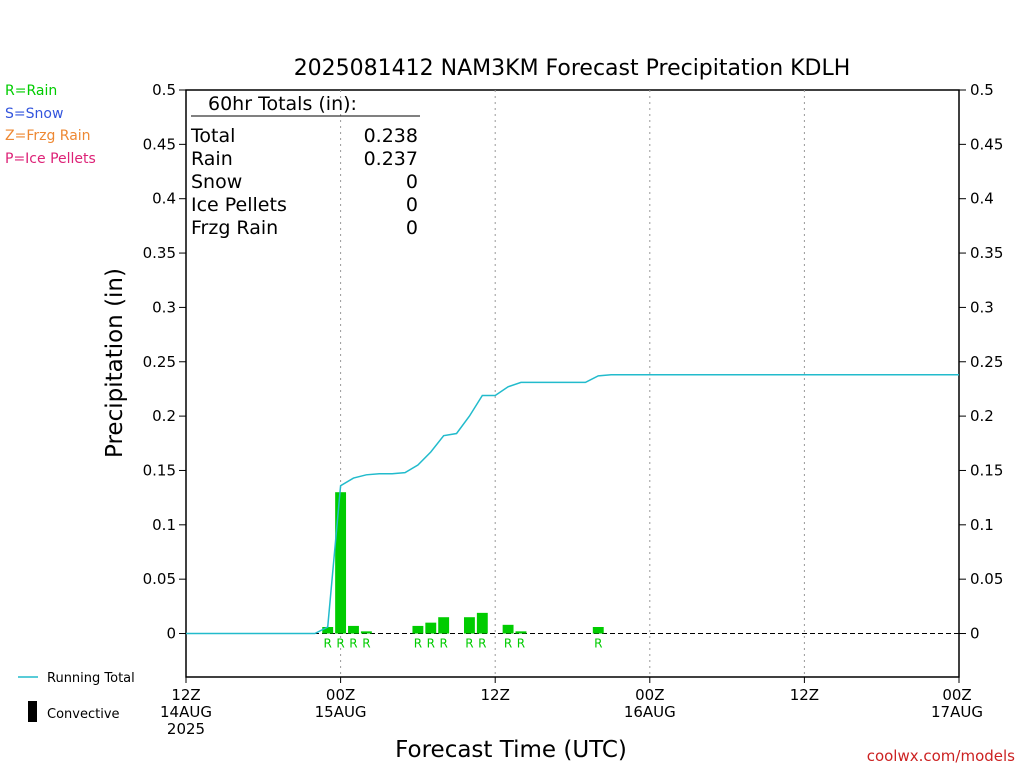  Describe the element at coordinates (159, 362) in the screenshot. I see `y-tick-label-left: 0.25` at that location.